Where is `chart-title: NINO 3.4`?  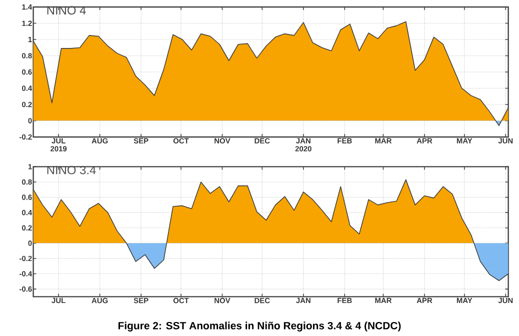 chart-title: NINO 3.4 is located at coordinates (71, 170).